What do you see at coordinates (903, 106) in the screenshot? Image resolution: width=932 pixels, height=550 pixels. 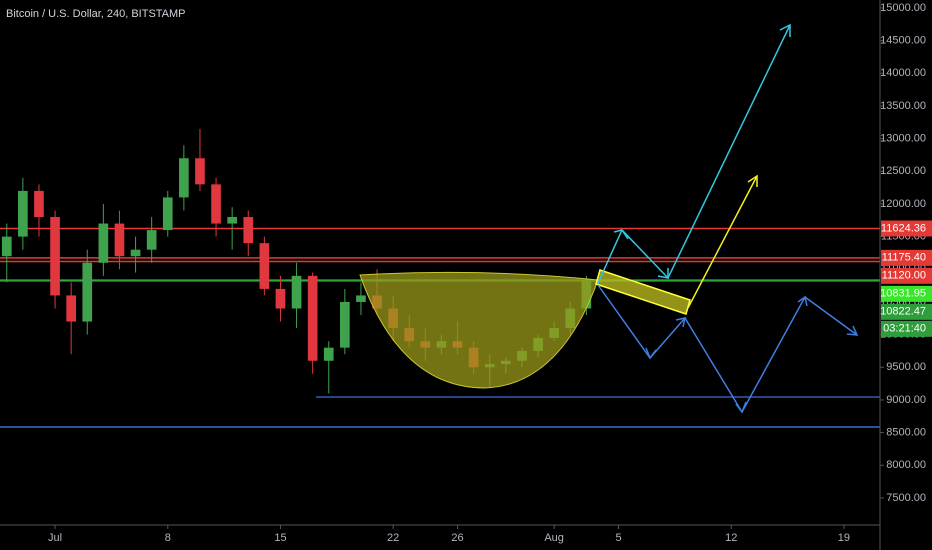 I see `y-tick-label: 13500.00` at bounding box center [903, 106].